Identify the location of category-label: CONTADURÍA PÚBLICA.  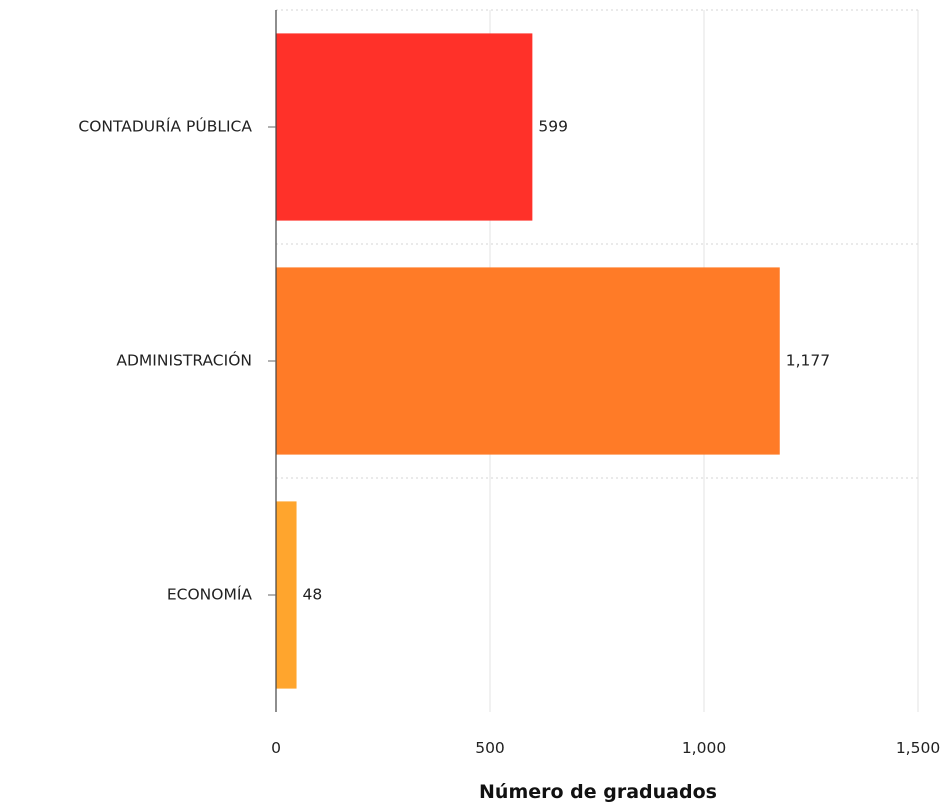
(165, 126).